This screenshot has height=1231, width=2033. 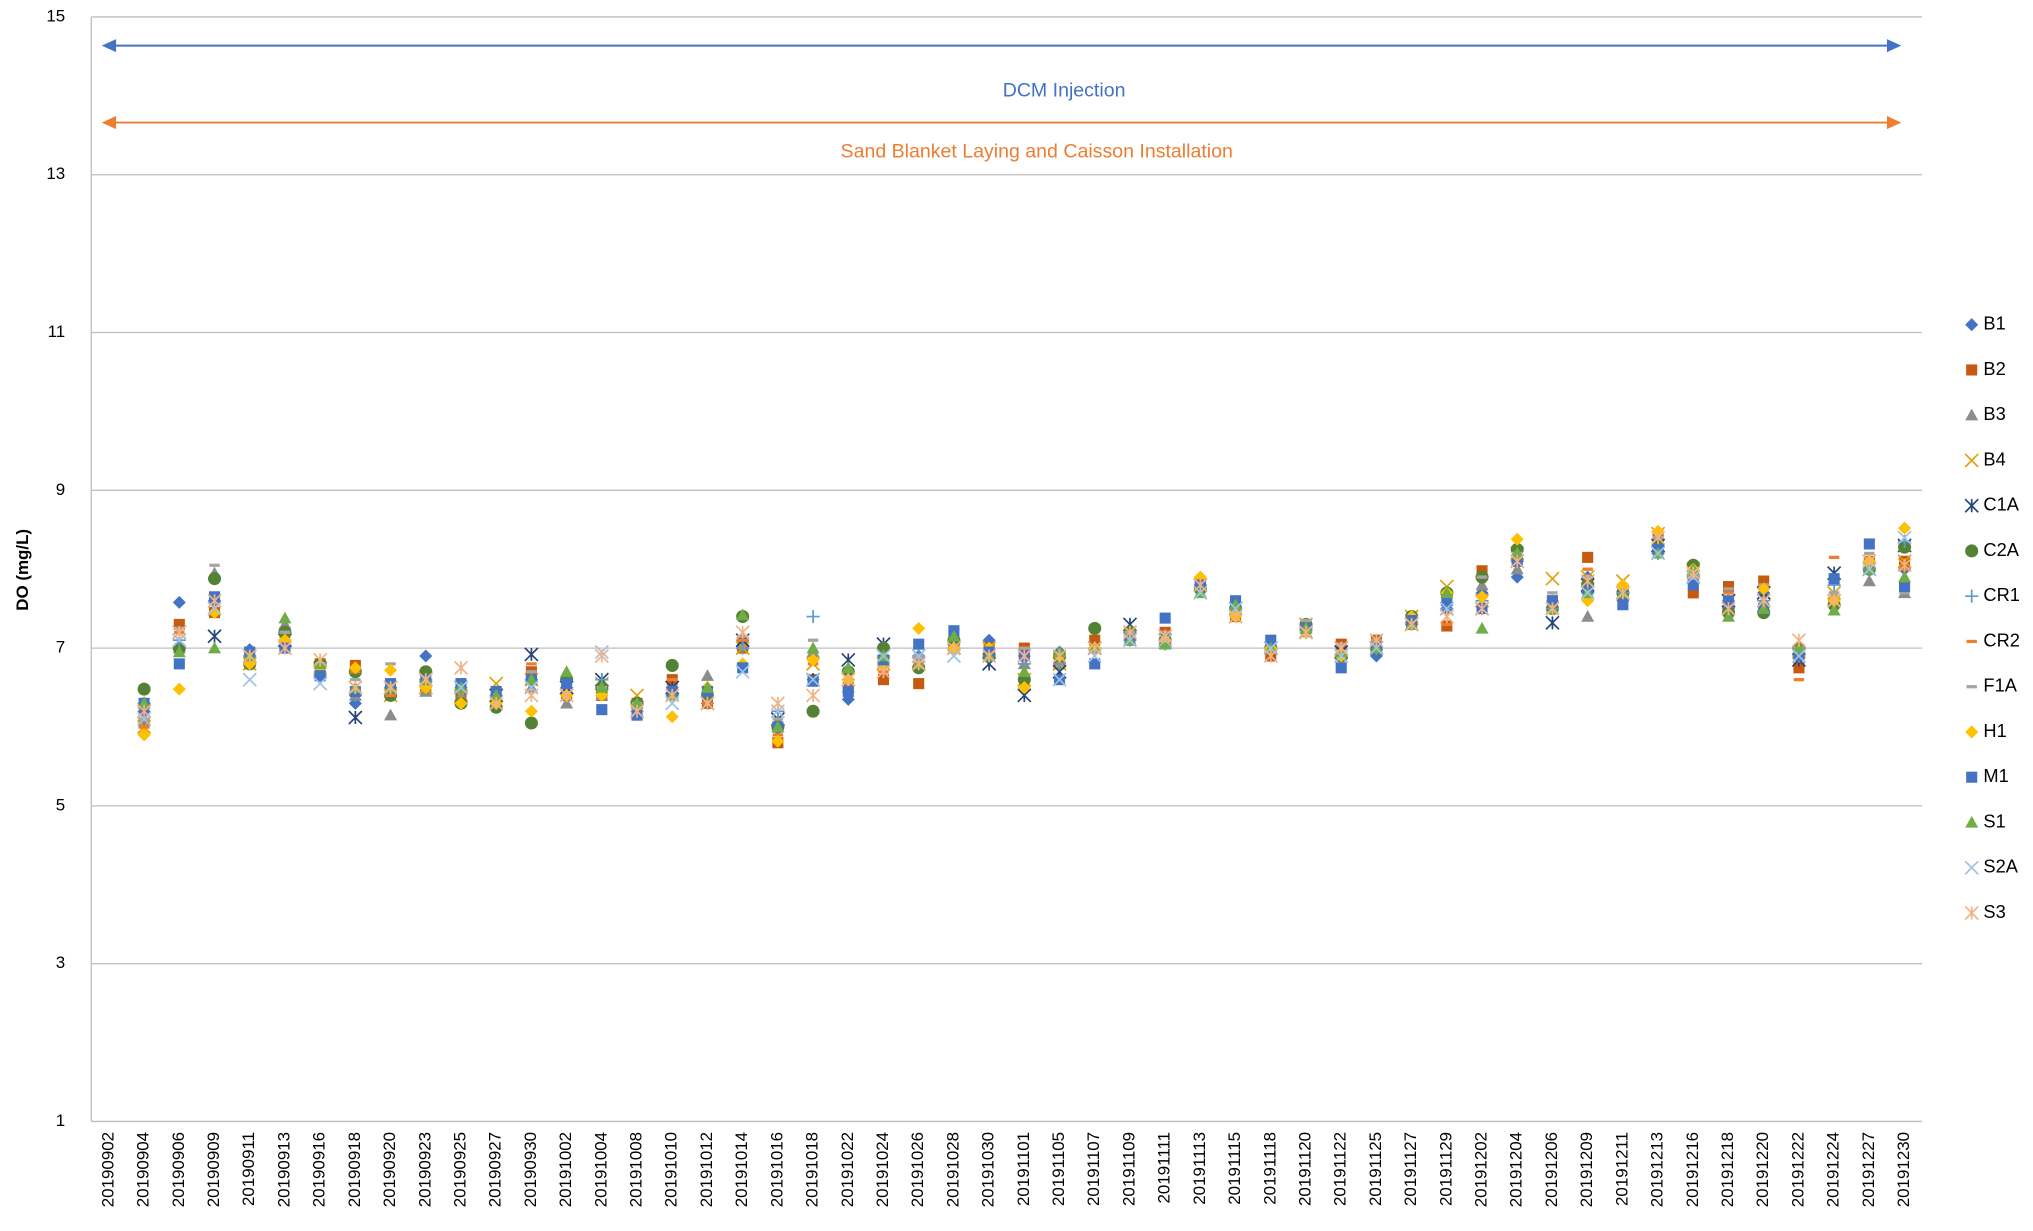 I want to click on x-tick-label: 20191002, so click(x=565, y=1169).